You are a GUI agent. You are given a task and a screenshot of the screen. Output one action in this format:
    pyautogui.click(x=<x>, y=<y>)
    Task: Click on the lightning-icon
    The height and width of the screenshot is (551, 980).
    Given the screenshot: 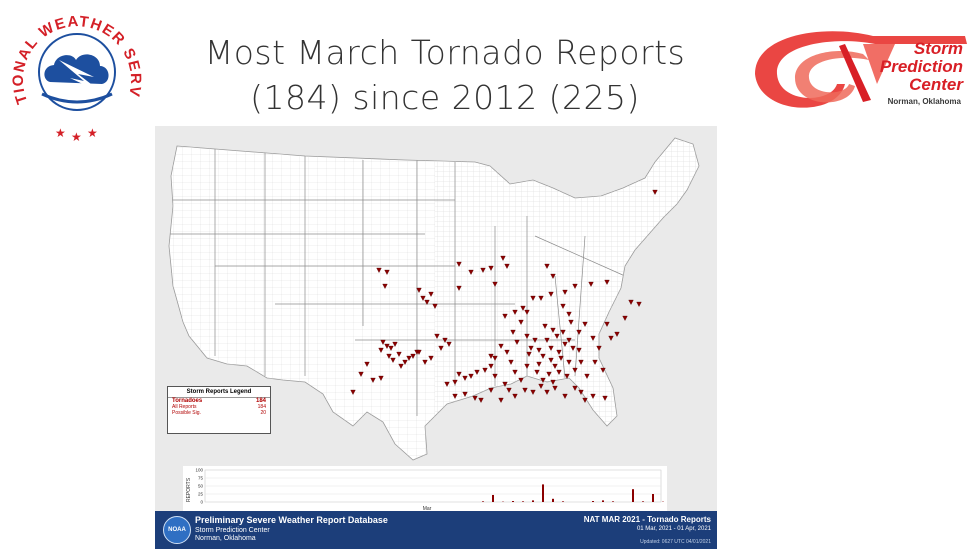 What is the action you would take?
    pyautogui.click(x=81, y=77)
    